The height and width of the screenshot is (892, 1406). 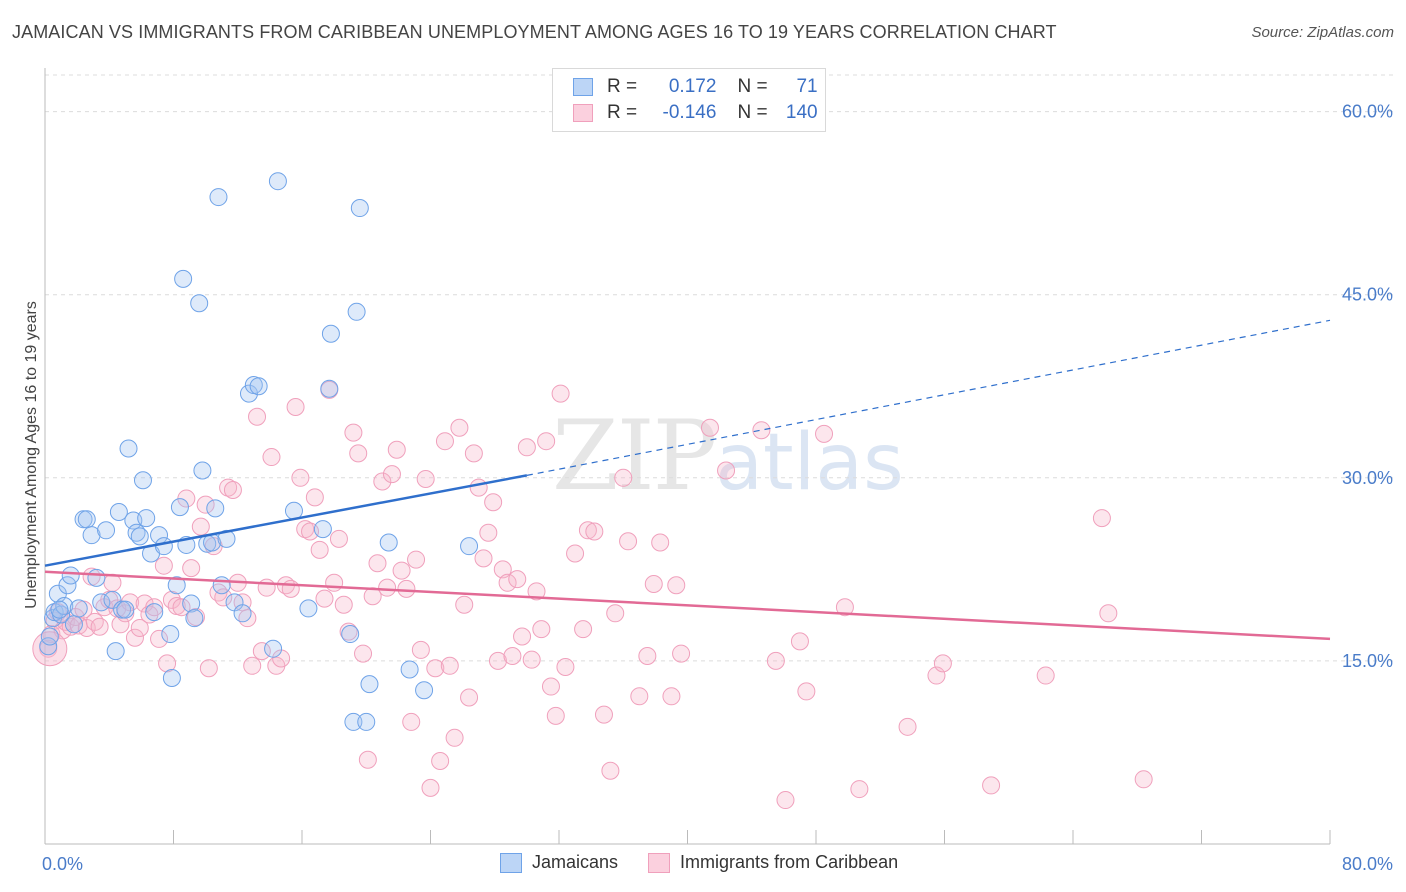 I want to click on legend-label-jamaicans: Jamaicans, so click(x=575, y=862).